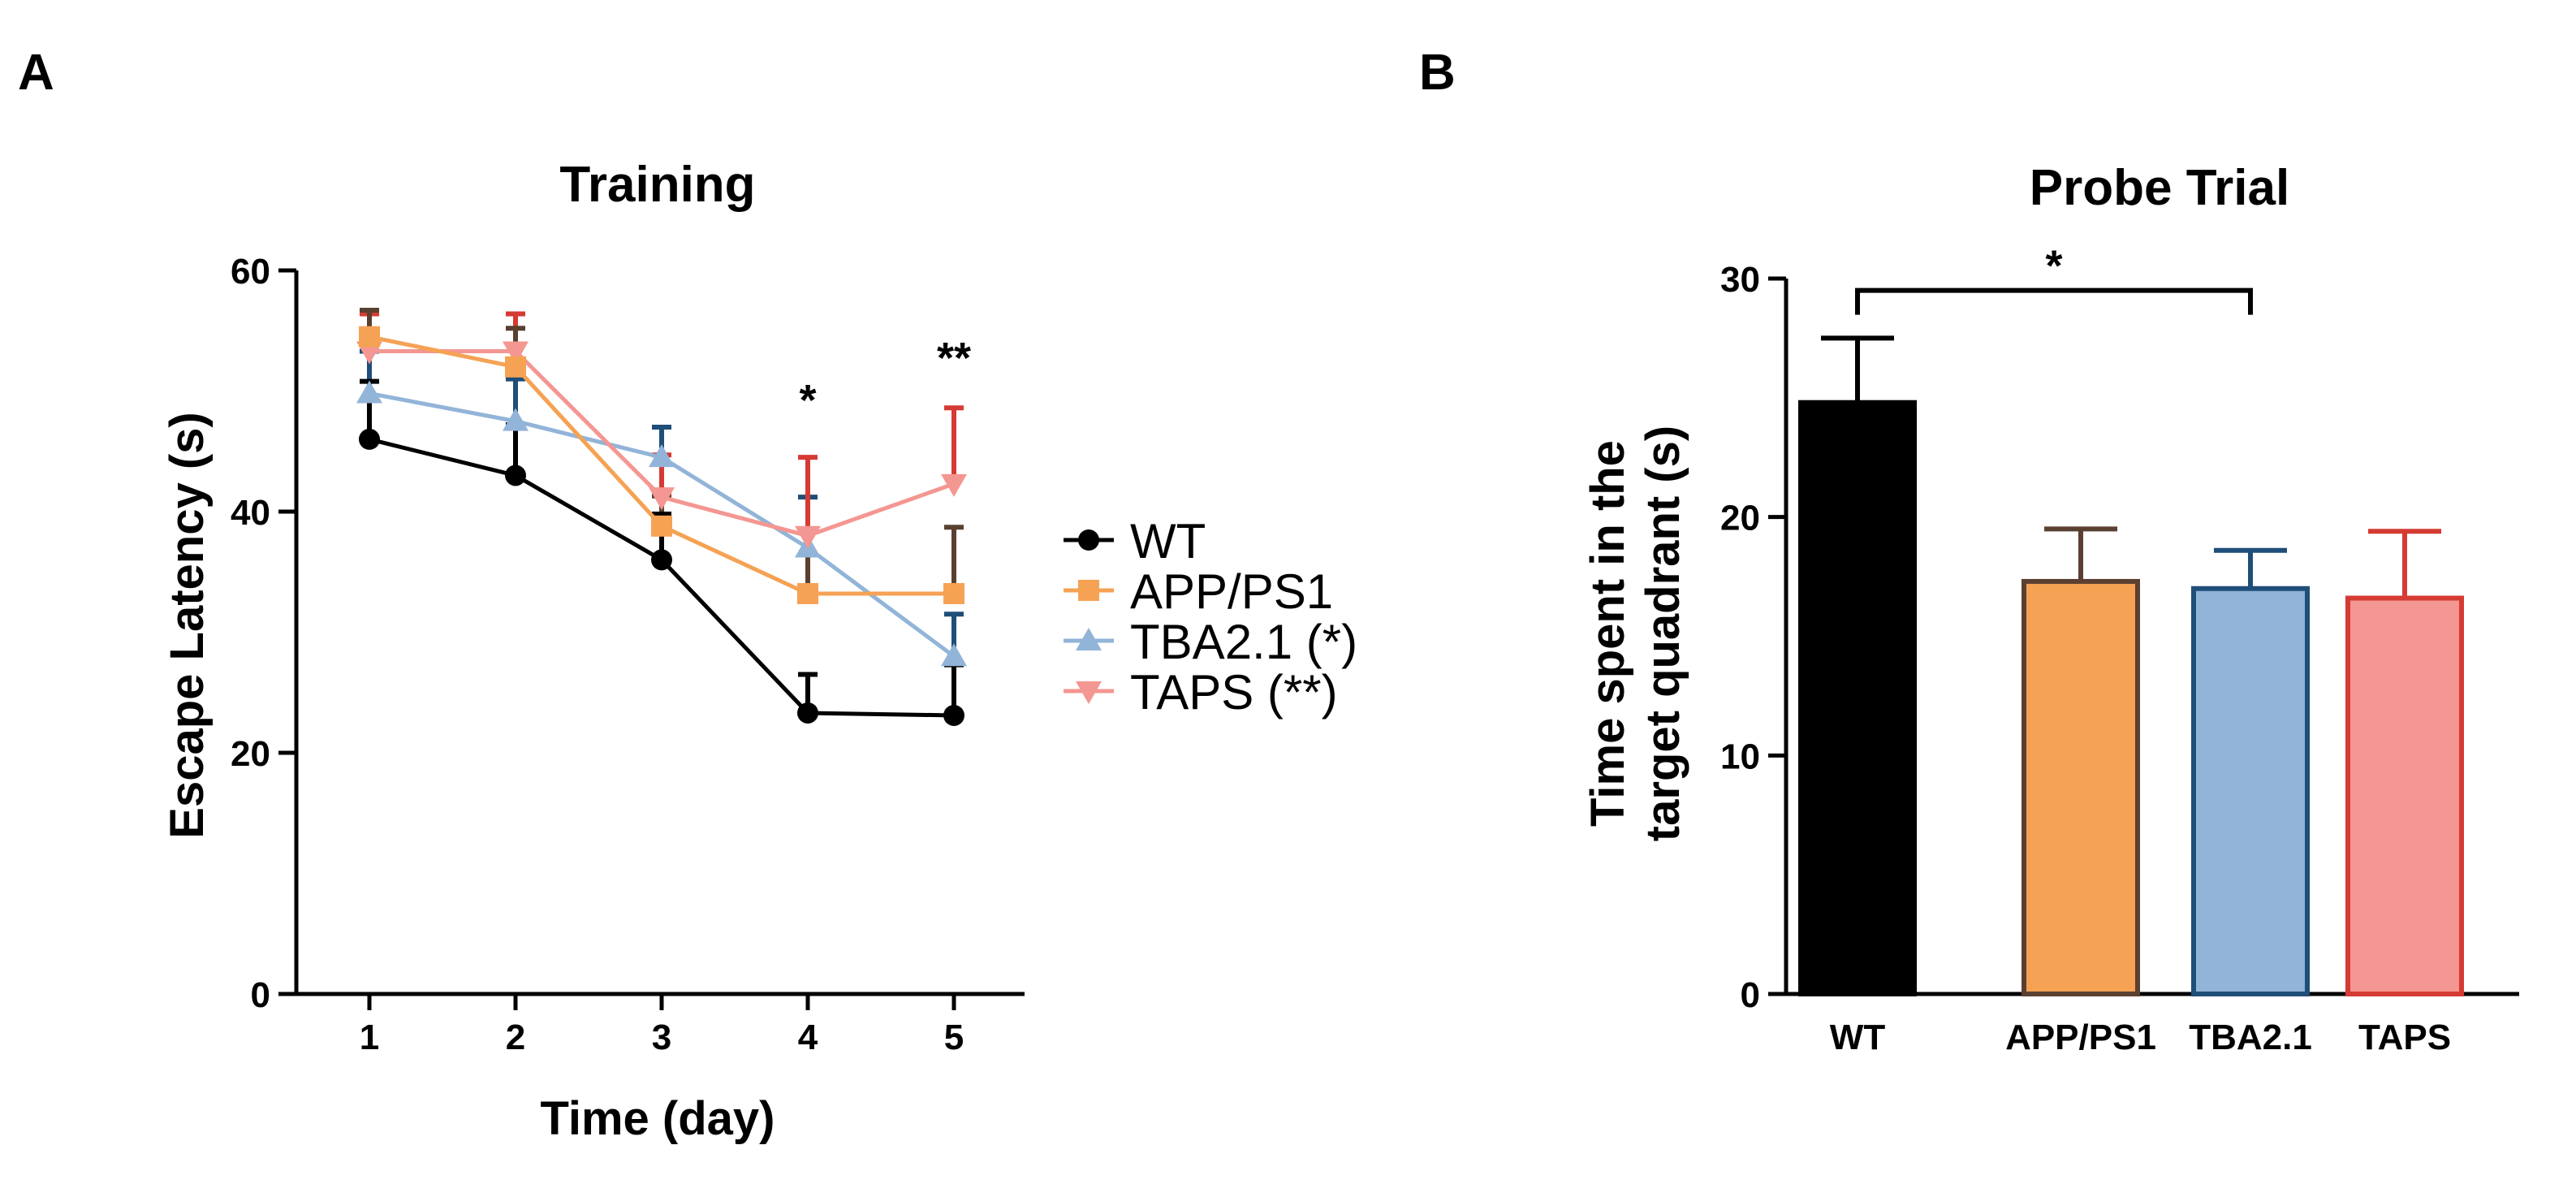 The width and height of the screenshot is (2576, 1184). I want to click on probe-significance-bracket, so click(2054, 301).